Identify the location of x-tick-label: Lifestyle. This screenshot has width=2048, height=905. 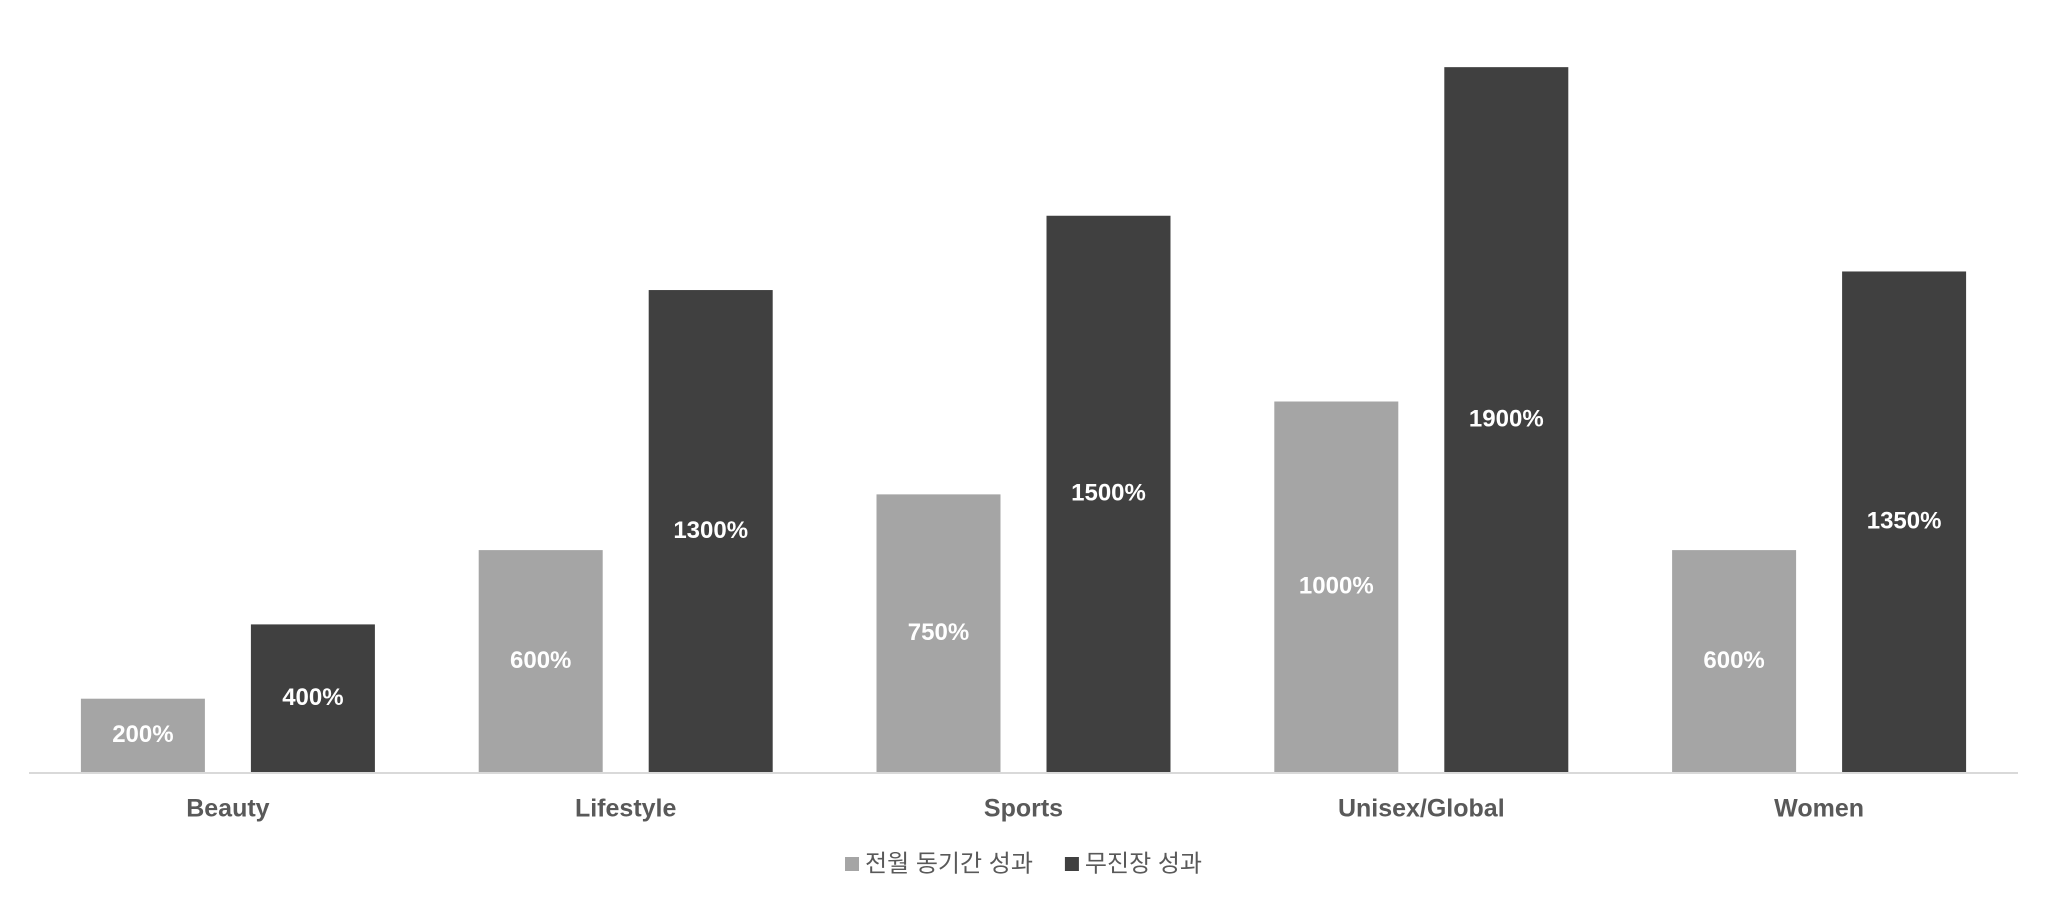
(626, 809).